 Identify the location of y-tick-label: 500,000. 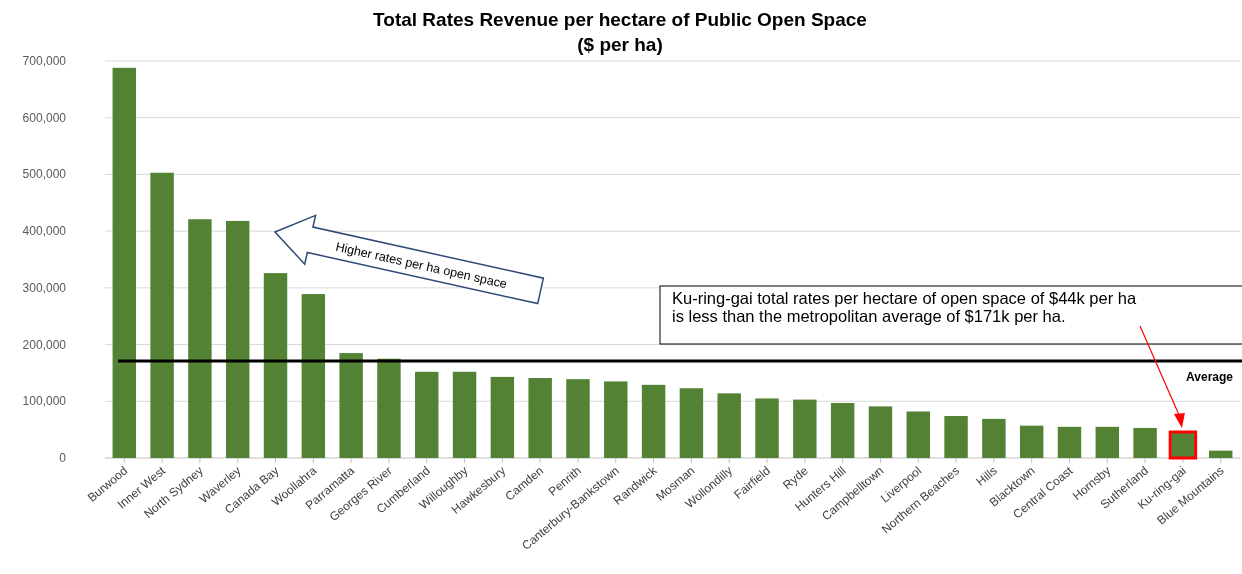
(44, 174).